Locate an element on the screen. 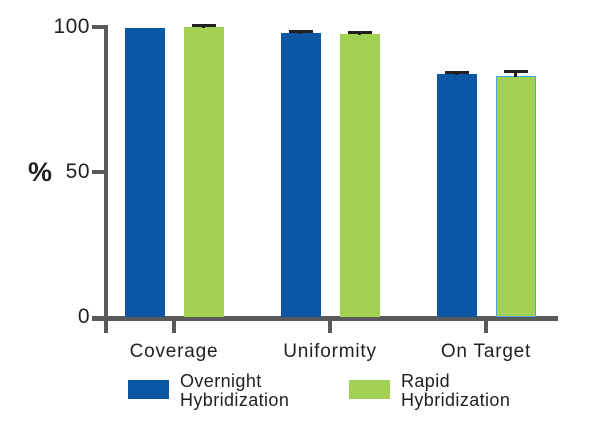  y-tick-label-50: 50 is located at coordinates (77, 171).